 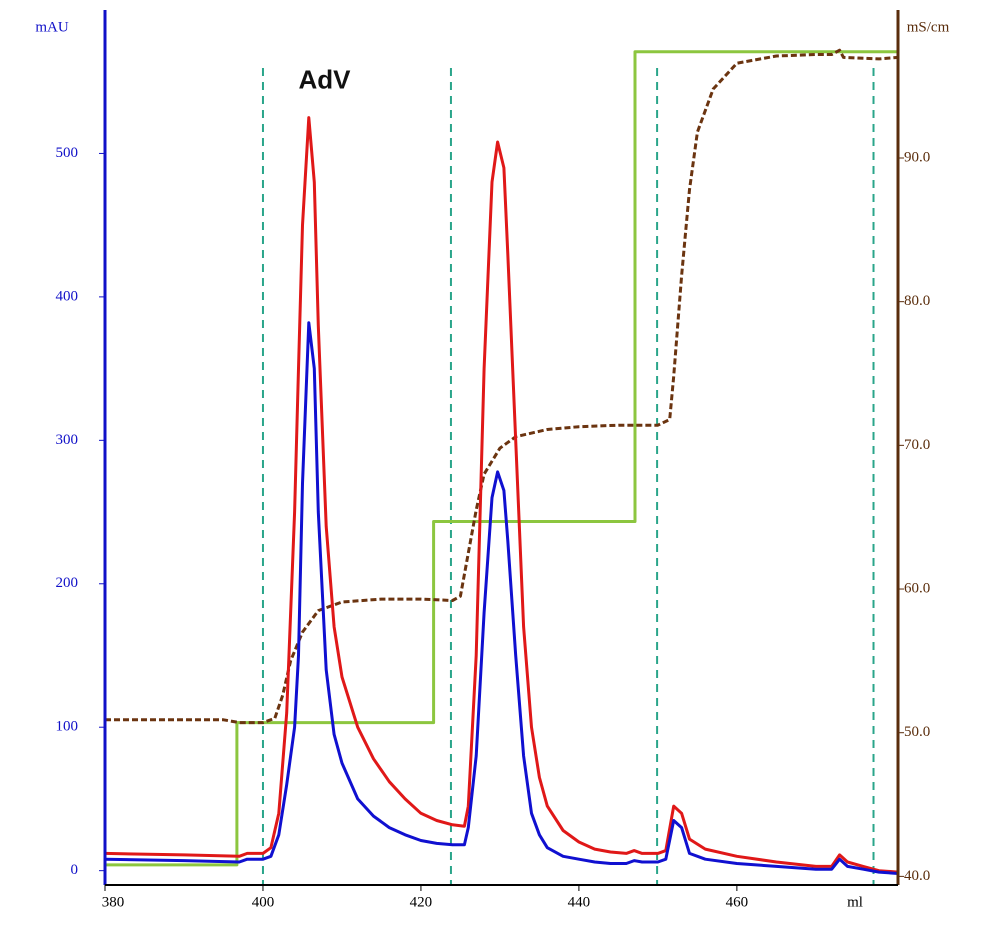 I want to click on x-tick-label: 440, so click(x=579, y=902).